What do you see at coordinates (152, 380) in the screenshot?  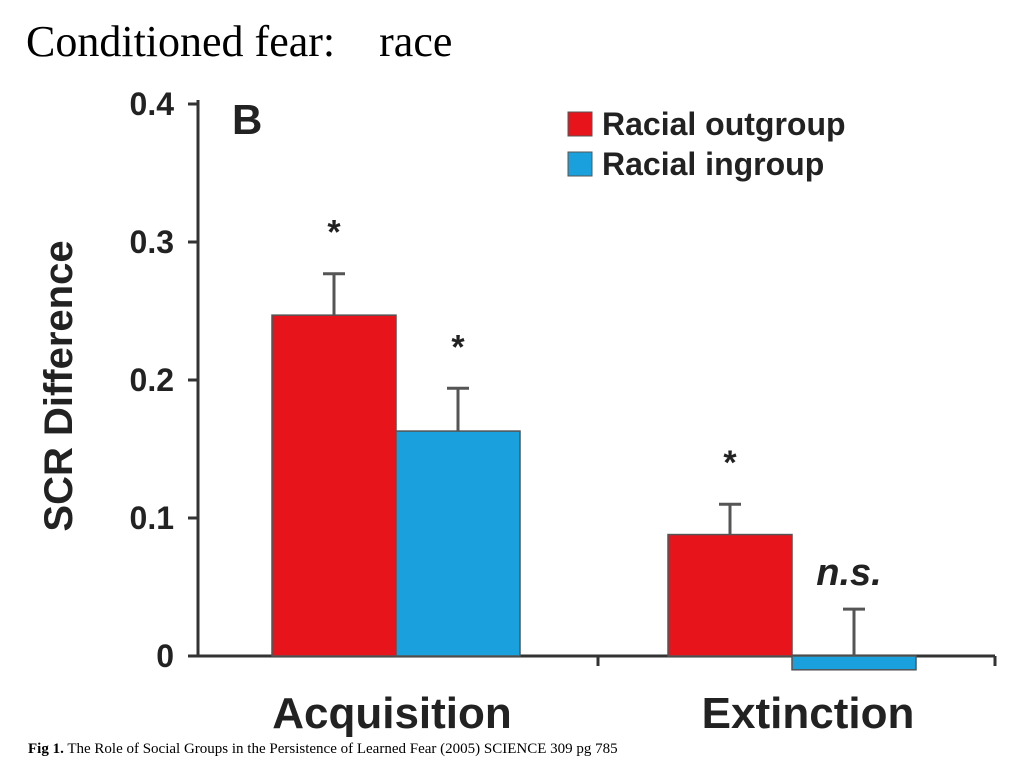 I see `y-tick-label: 0.2` at bounding box center [152, 380].